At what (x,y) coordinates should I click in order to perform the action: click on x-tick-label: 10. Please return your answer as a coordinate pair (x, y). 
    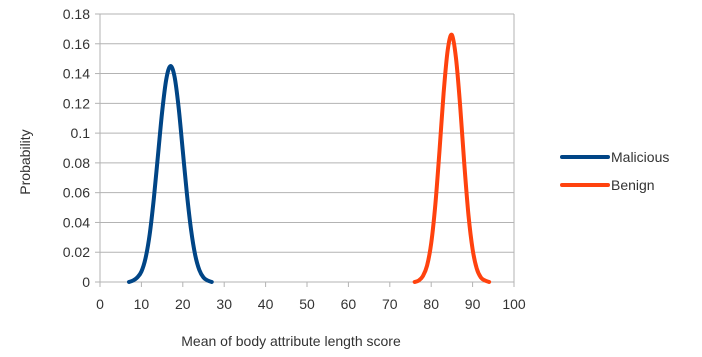
    Looking at the image, I should click on (142, 304).